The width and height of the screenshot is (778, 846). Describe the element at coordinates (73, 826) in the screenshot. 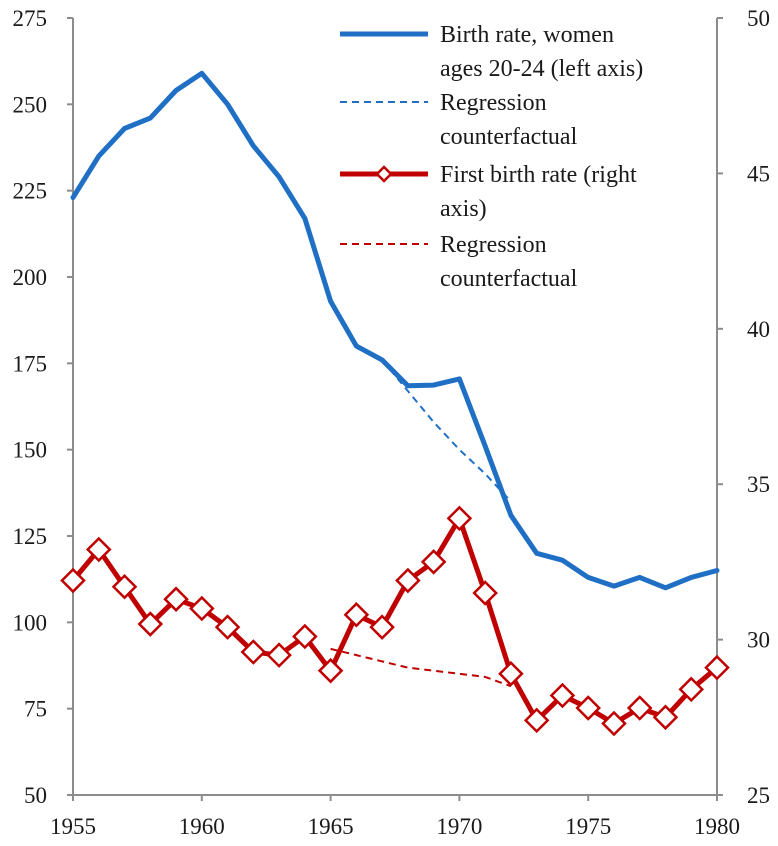

I see `x-tick-label: 1955` at that location.